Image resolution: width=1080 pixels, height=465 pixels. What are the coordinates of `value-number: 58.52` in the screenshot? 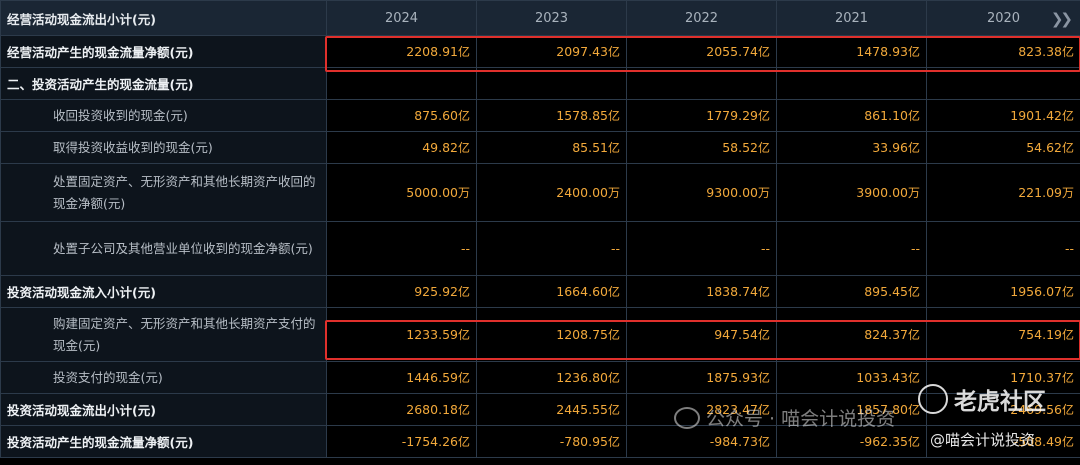 It's located at (740, 147).